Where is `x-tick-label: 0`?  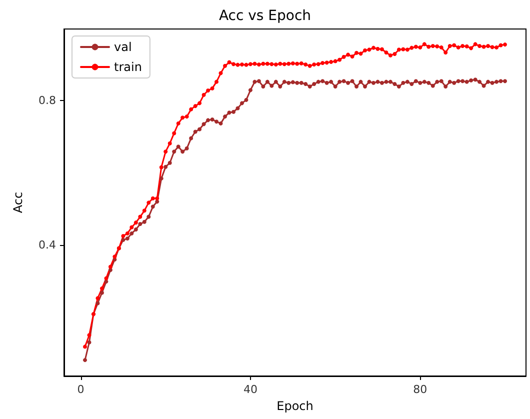
x-tick-label: 0 is located at coordinates (80, 389).